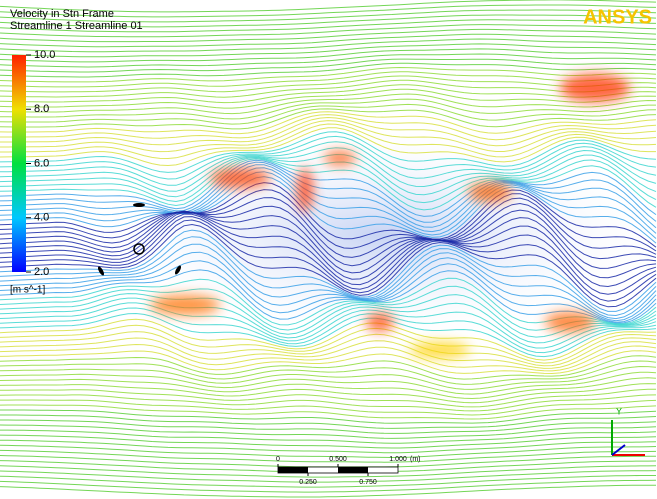 The height and width of the screenshot is (499, 657). I want to click on legend-tick-label: 4.0, so click(41, 218).